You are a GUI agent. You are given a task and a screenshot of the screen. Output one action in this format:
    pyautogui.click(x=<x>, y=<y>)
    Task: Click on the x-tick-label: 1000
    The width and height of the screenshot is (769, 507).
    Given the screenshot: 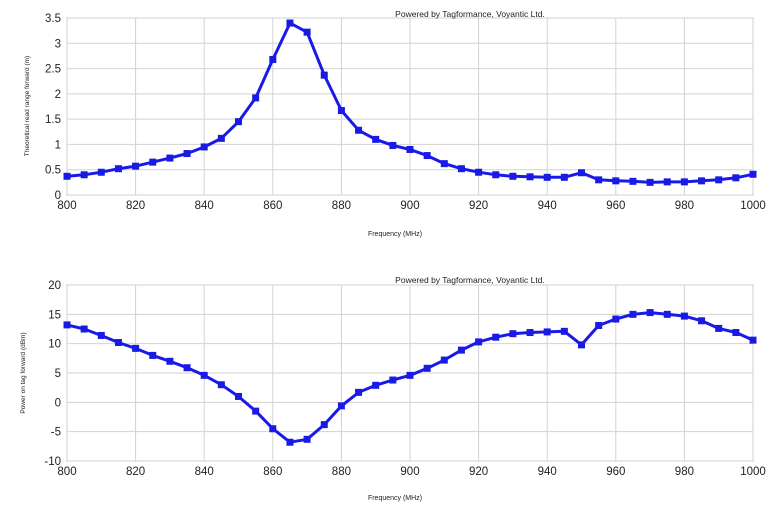 What is the action you would take?
    pyautogui.click(x=753, y=472)
    